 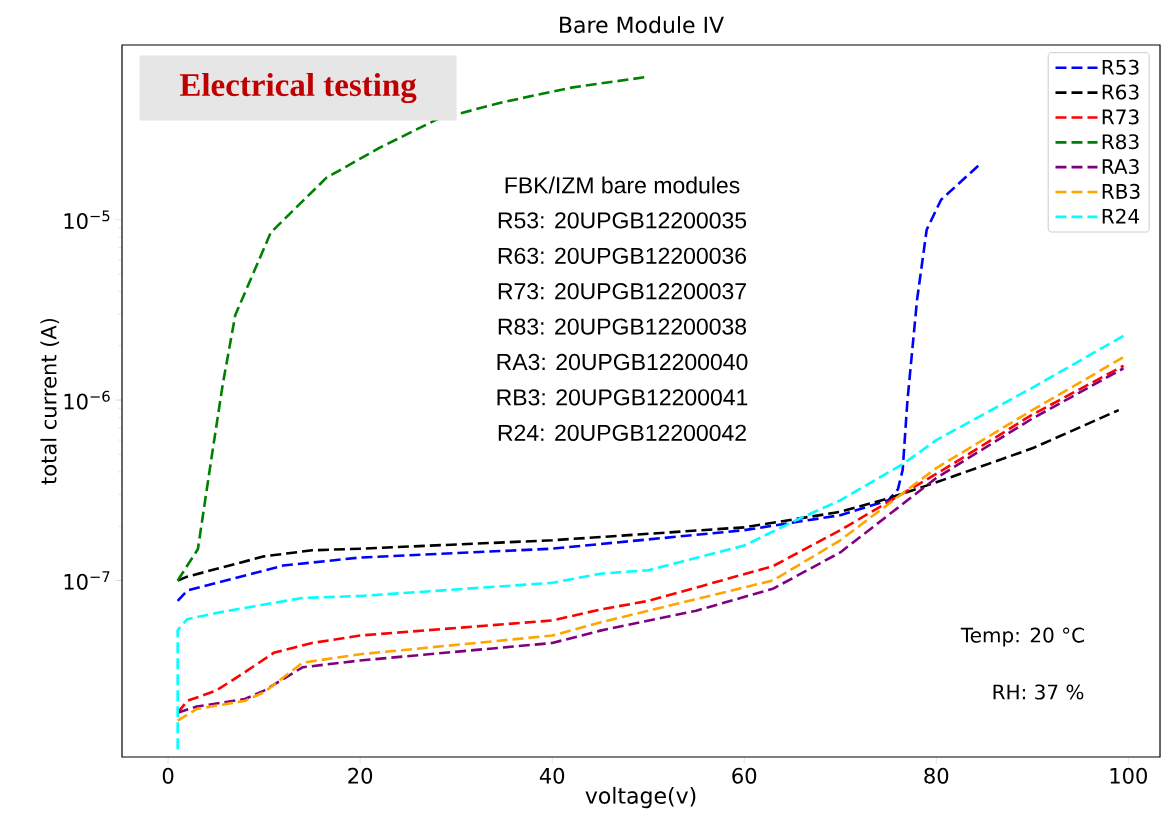 I want to click on annotation: R63: 20UPGB12200036, so click(x=622, y=255).